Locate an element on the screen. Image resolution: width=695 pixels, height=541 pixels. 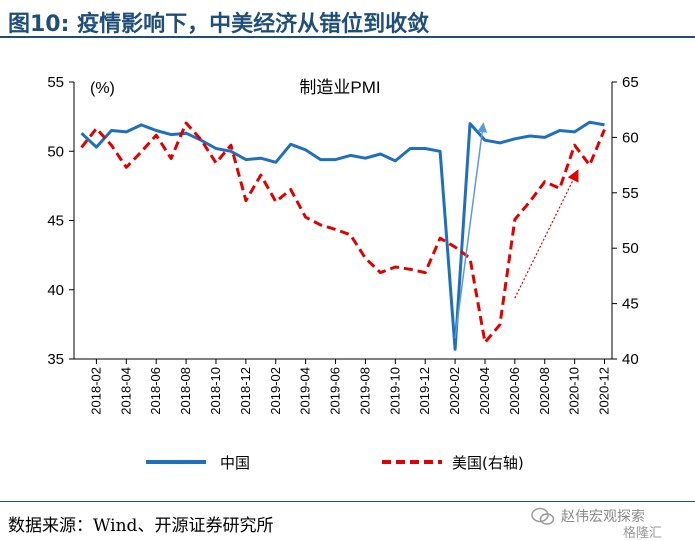
x-tick-label: 2020-02 is located at coordinates (454, 391).